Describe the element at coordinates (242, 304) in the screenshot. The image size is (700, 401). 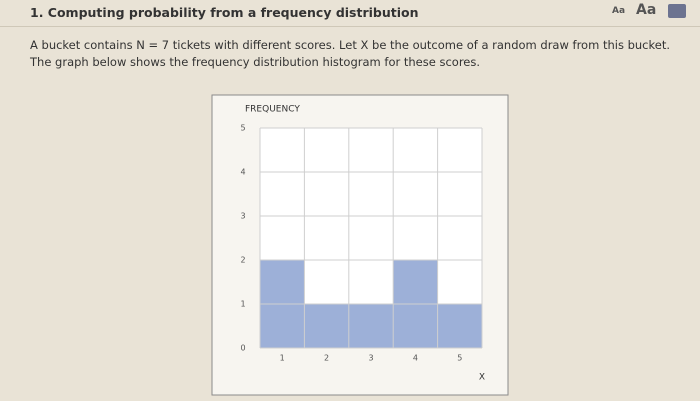
I see `y-tick-label: 1` at that location.